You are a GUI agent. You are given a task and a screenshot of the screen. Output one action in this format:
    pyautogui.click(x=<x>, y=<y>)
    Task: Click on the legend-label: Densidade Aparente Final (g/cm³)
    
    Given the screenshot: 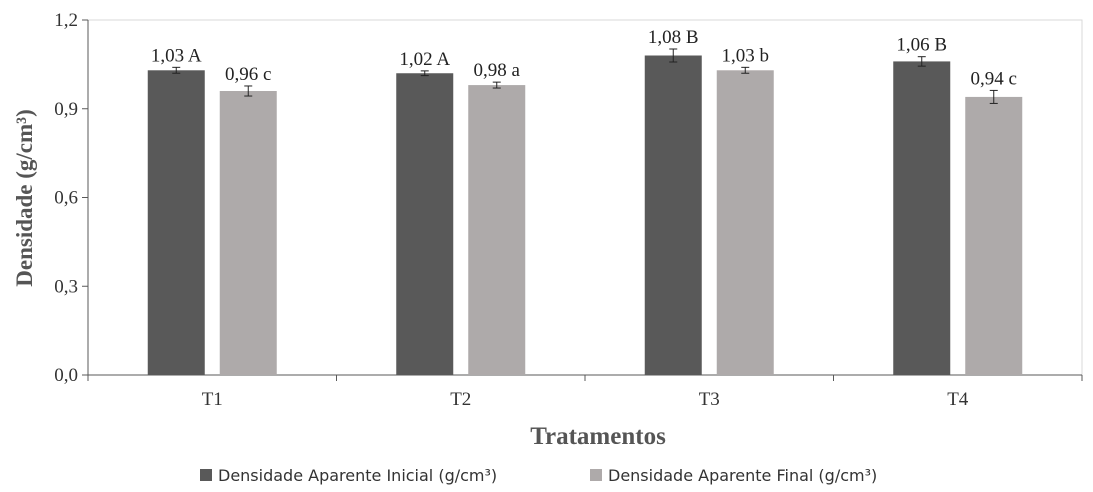 What is the action you would take?
    pyautogui.click(x=742, y=475)
    